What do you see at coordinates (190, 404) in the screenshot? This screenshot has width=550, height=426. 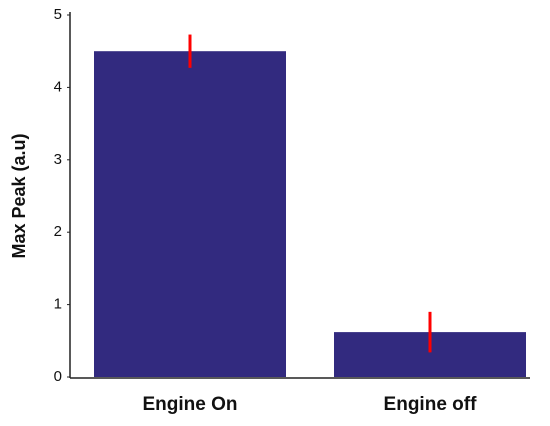 I see `x-tick-label: Engine On` at bounding box center [190, 404].